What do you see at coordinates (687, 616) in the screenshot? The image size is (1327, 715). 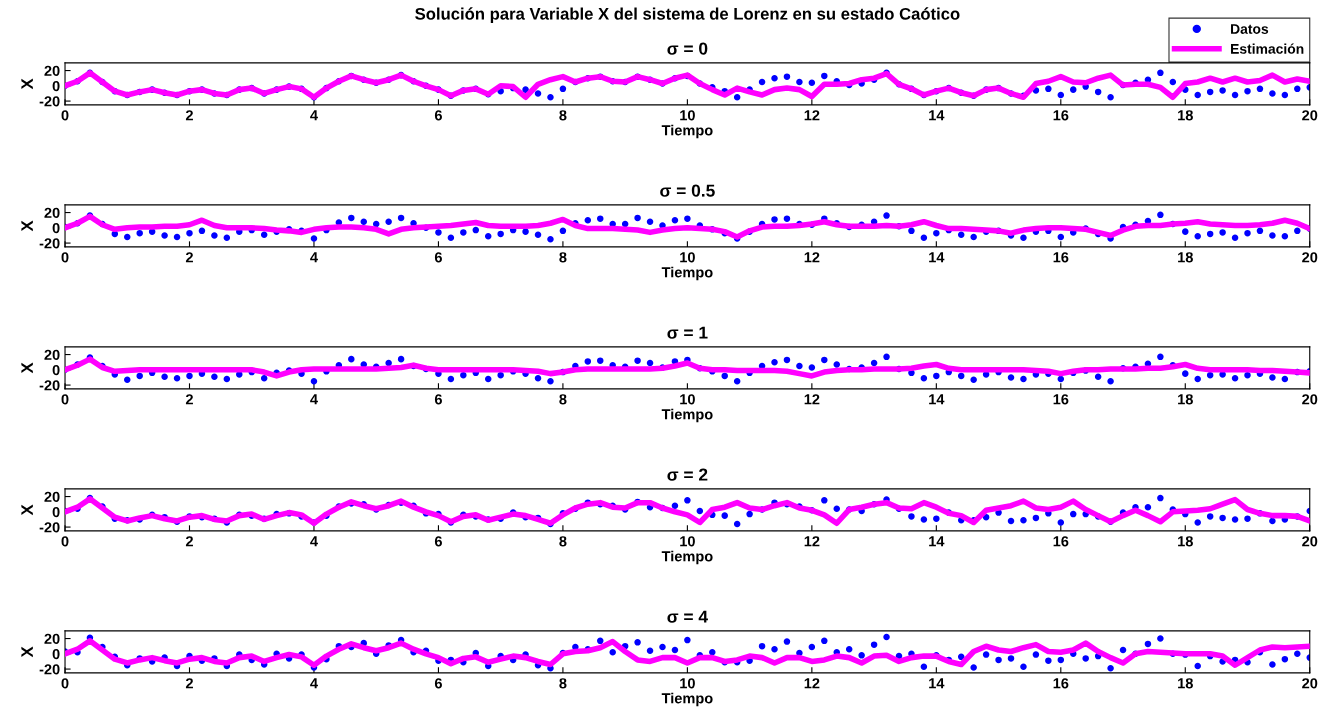 I see `chart-title: σ = 4` at bounding box center [687, 616].